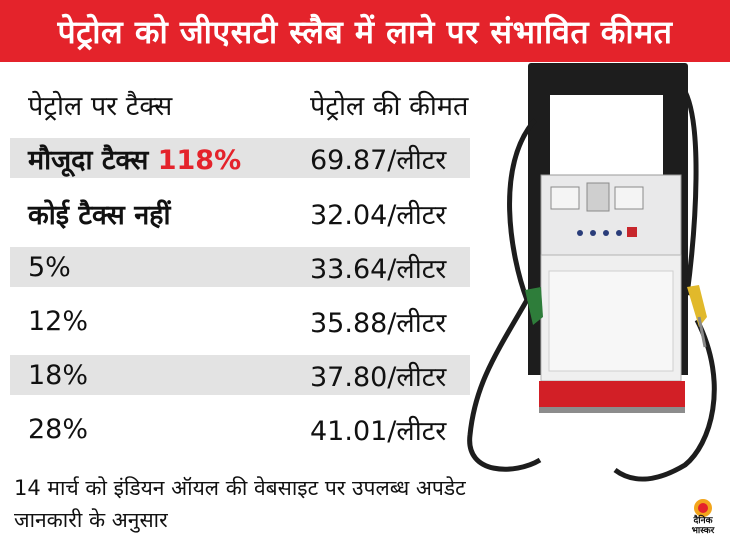 This screenshot has width=730, height=548. What do you see at coordinates (703, 531) in the screenshot?
I see `logo-text-line-2: भास्कर` at bounding box center [703, 531].